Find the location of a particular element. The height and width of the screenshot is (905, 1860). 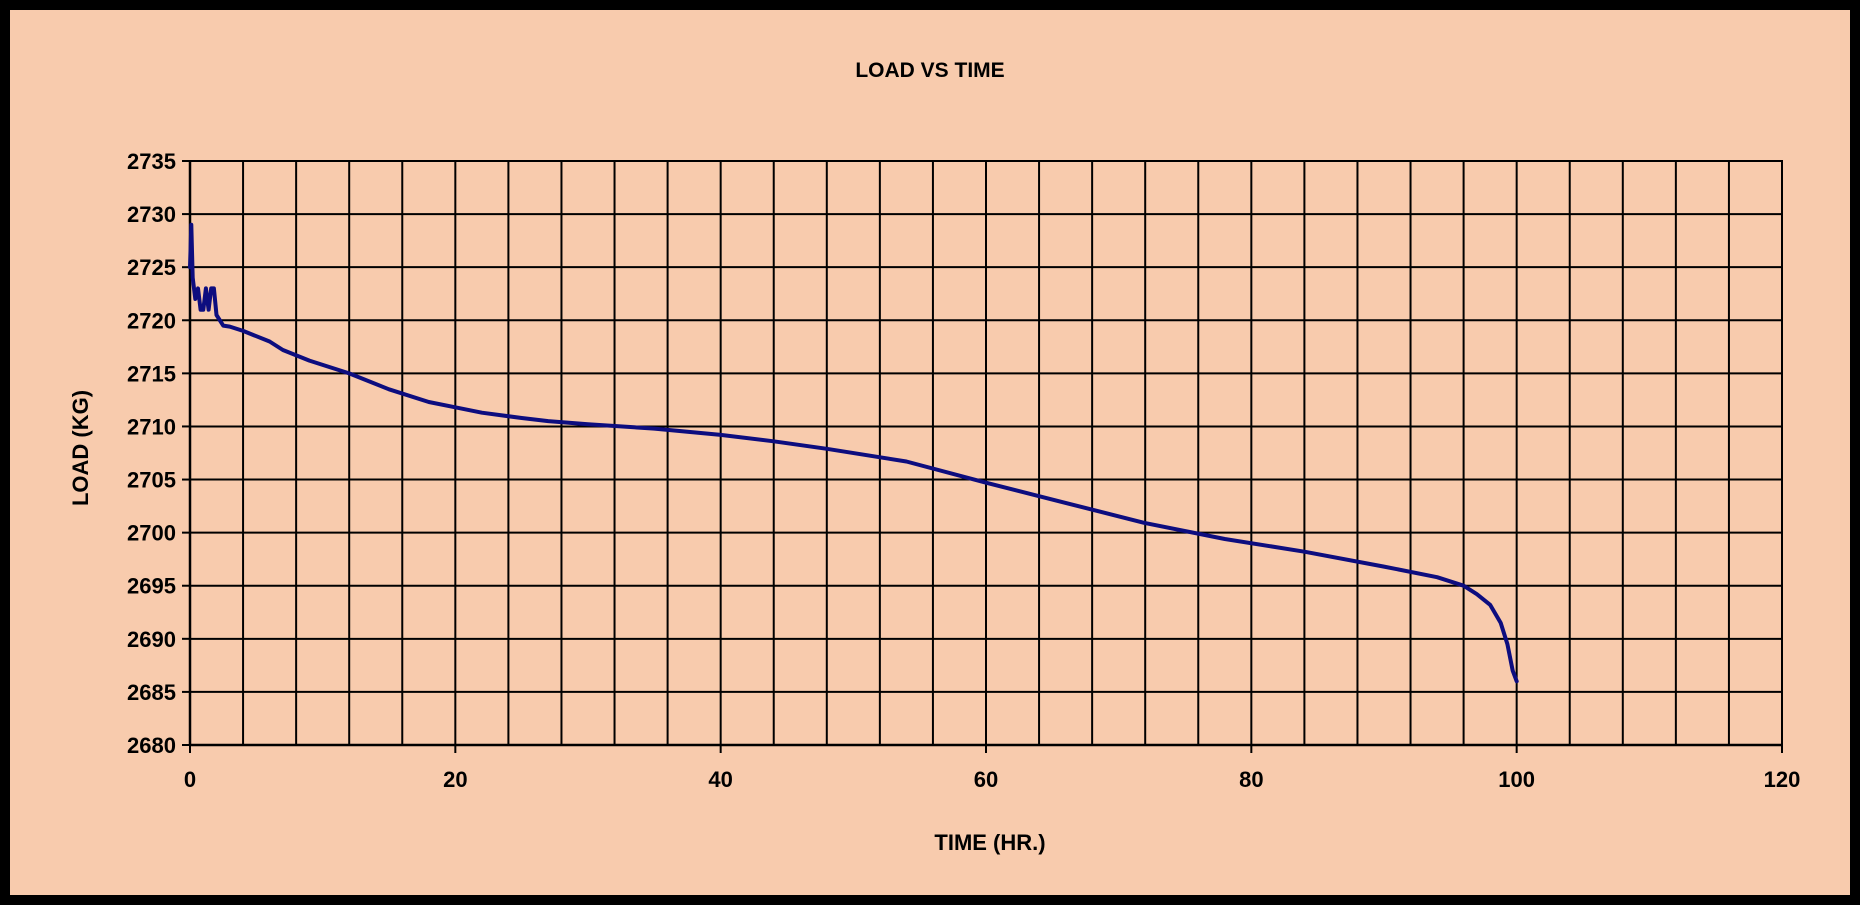

chart-title: LOAD VS TIME is located at coordinates (929, 70).